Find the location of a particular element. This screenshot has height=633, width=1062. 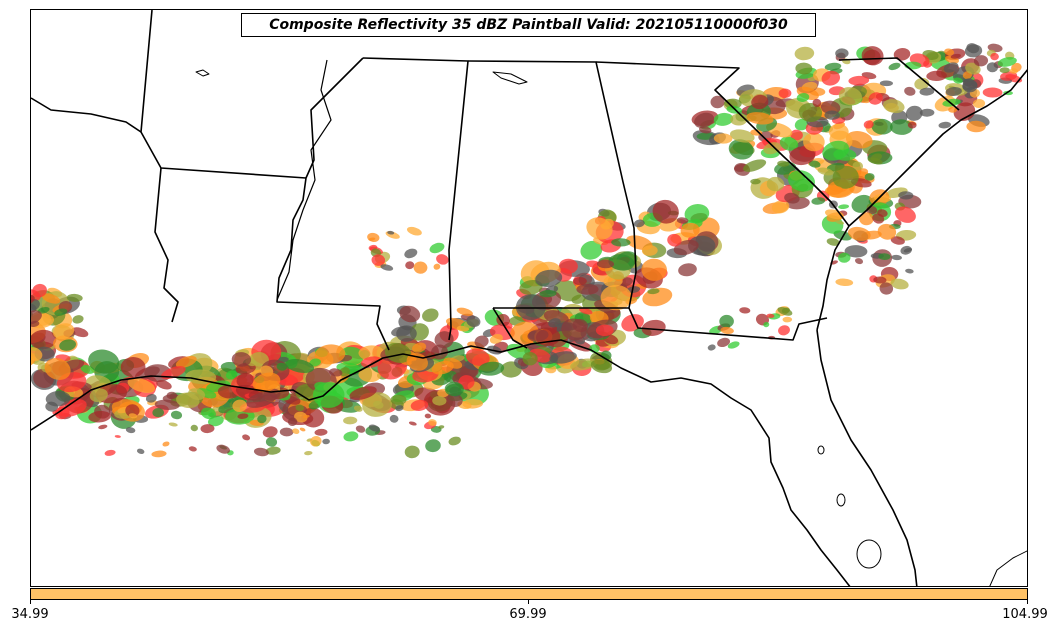

colorbar is located at coordinates (529, 594).